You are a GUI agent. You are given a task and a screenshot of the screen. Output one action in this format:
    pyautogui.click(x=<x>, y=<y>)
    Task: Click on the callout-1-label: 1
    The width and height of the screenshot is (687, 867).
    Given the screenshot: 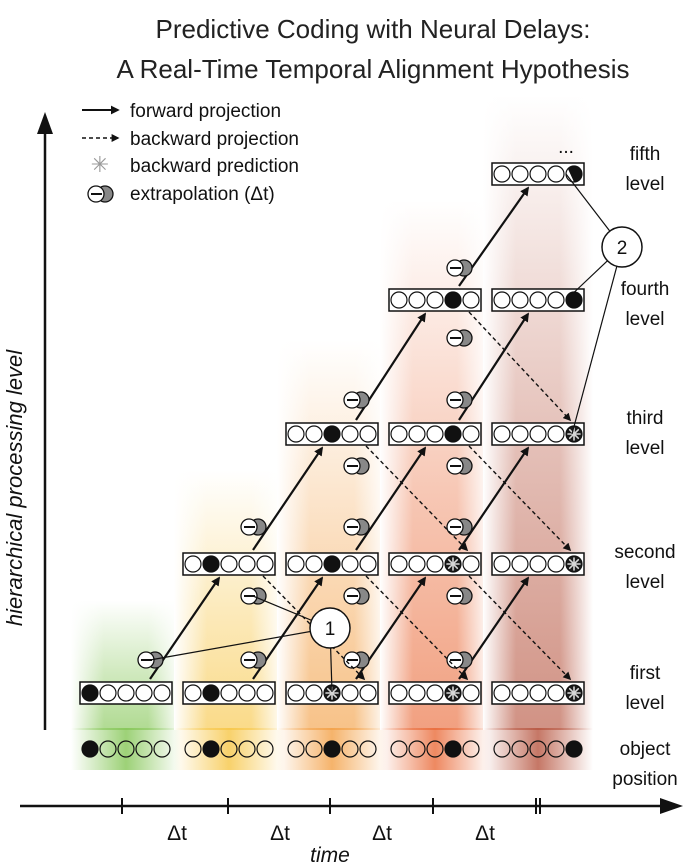 What is the action you would take?
    pyautogui.click(x=330, y=629)
    